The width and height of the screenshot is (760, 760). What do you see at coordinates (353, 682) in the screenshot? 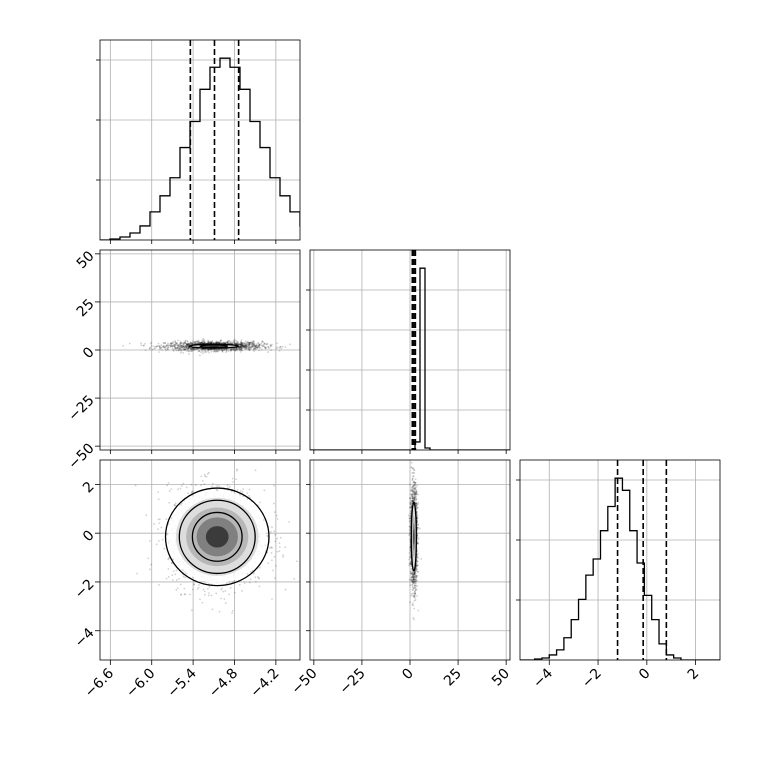
I see `x-tick-label-1-1: −25` at bounding box center [353, 682].